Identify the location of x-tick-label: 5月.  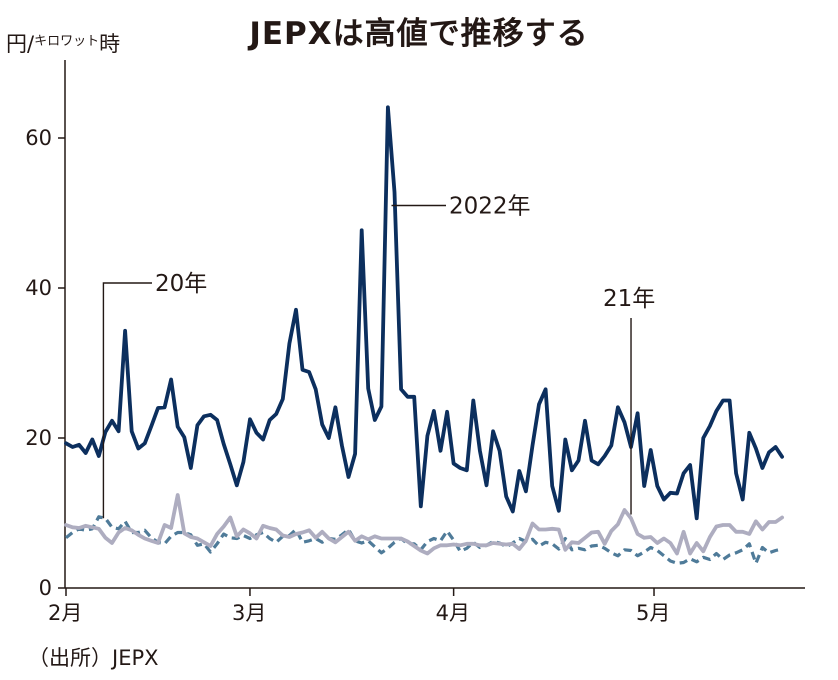
(653, 613).